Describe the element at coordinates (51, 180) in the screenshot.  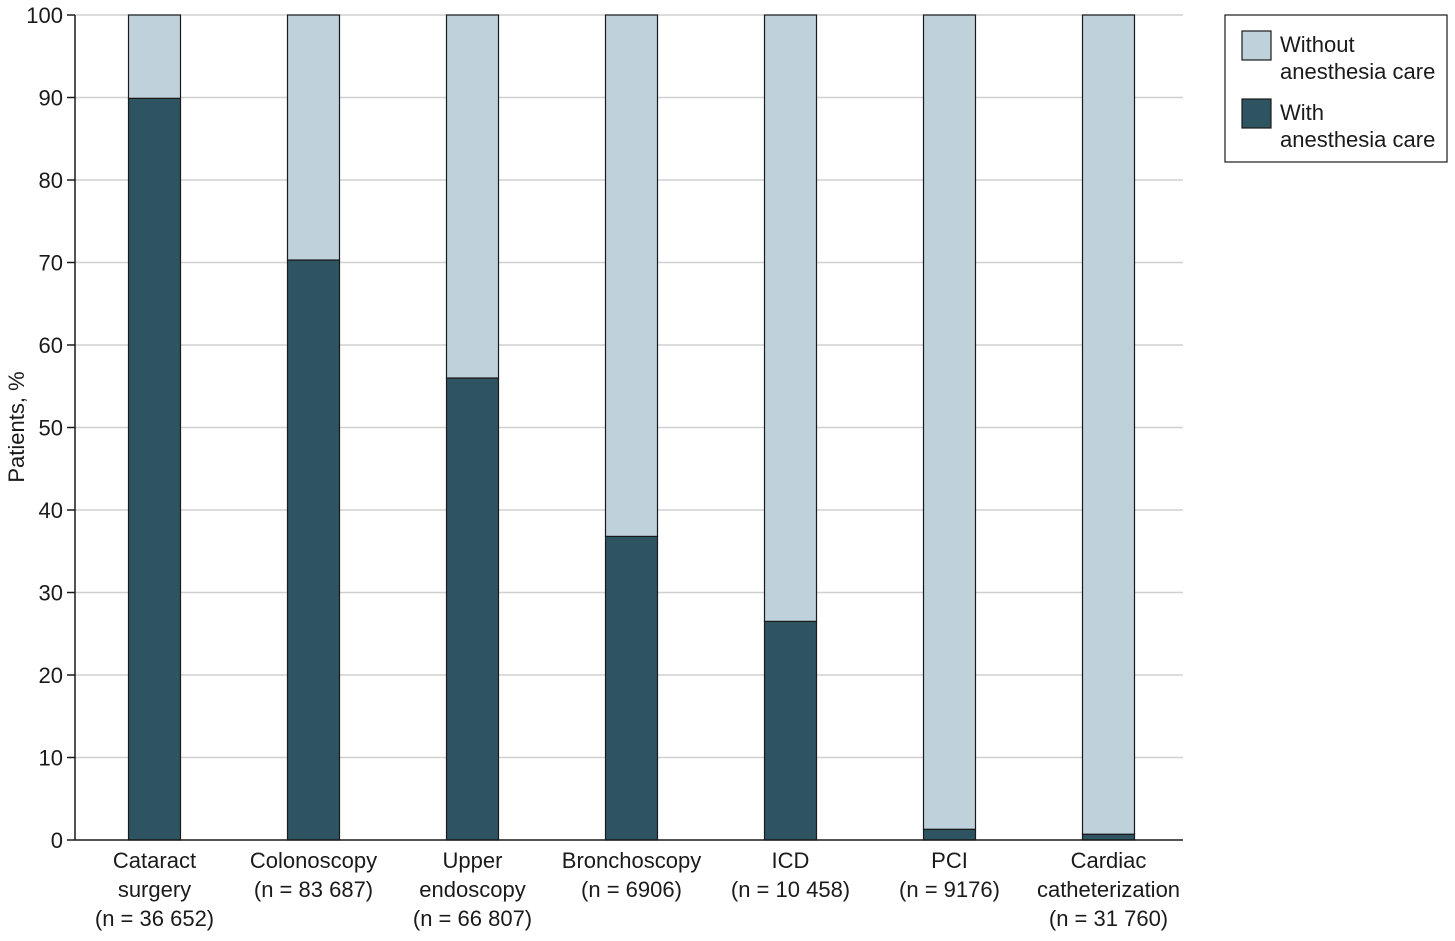
I see `y-tick-label: 80` at that location.